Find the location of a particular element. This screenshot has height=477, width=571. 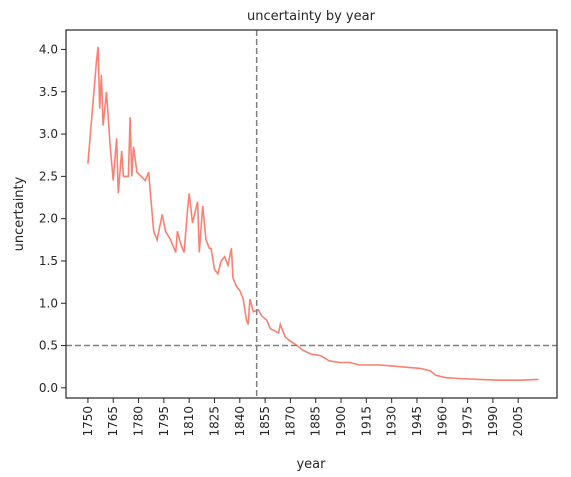

x-tick-label: 1975 is located at coordinates (468, 421).